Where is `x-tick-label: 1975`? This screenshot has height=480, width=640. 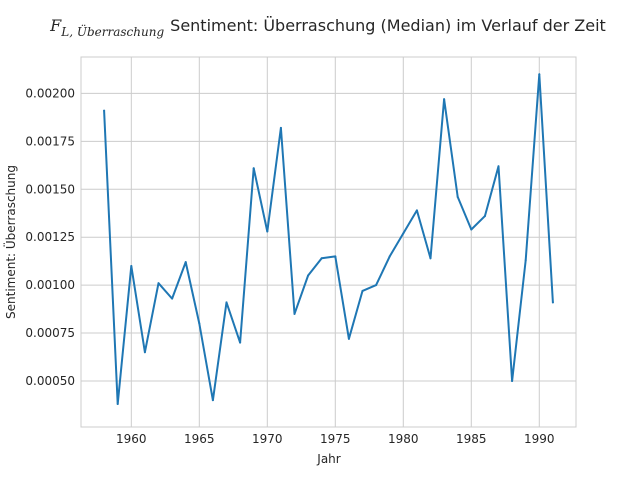
x-tick-label: 1975 is located at coordinates (335, 439).